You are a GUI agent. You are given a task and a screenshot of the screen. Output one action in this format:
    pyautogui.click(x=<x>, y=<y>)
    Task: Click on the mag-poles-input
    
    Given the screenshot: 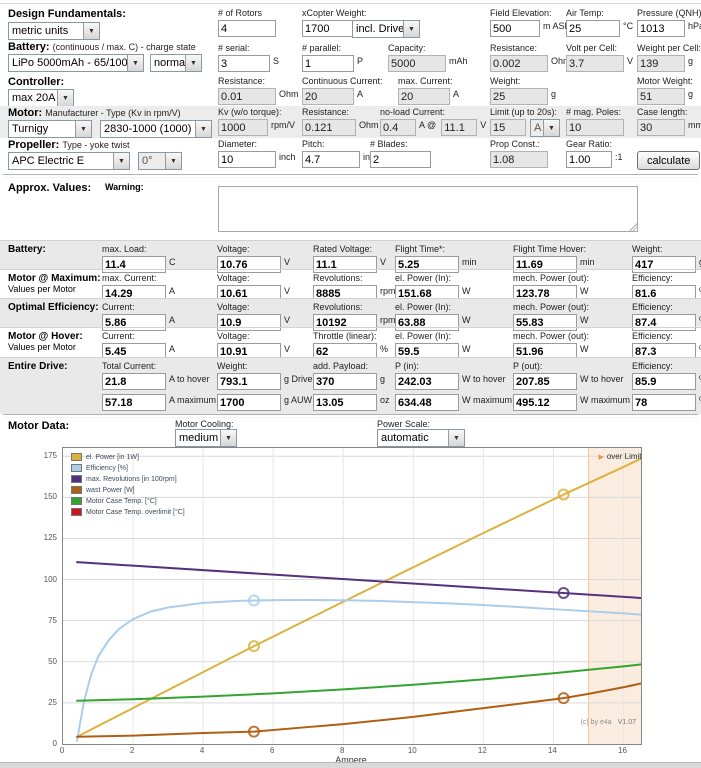 What is the action you would take?
    pyautogui.click(x=595, y=127)
    